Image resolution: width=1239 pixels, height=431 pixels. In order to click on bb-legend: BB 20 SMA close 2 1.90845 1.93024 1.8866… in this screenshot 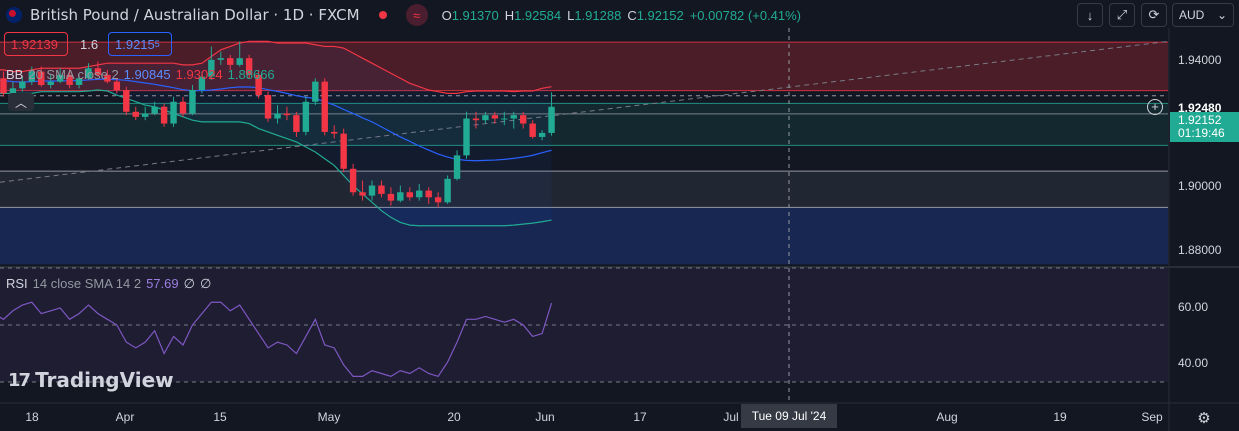, I will do `click(140, 74)`.